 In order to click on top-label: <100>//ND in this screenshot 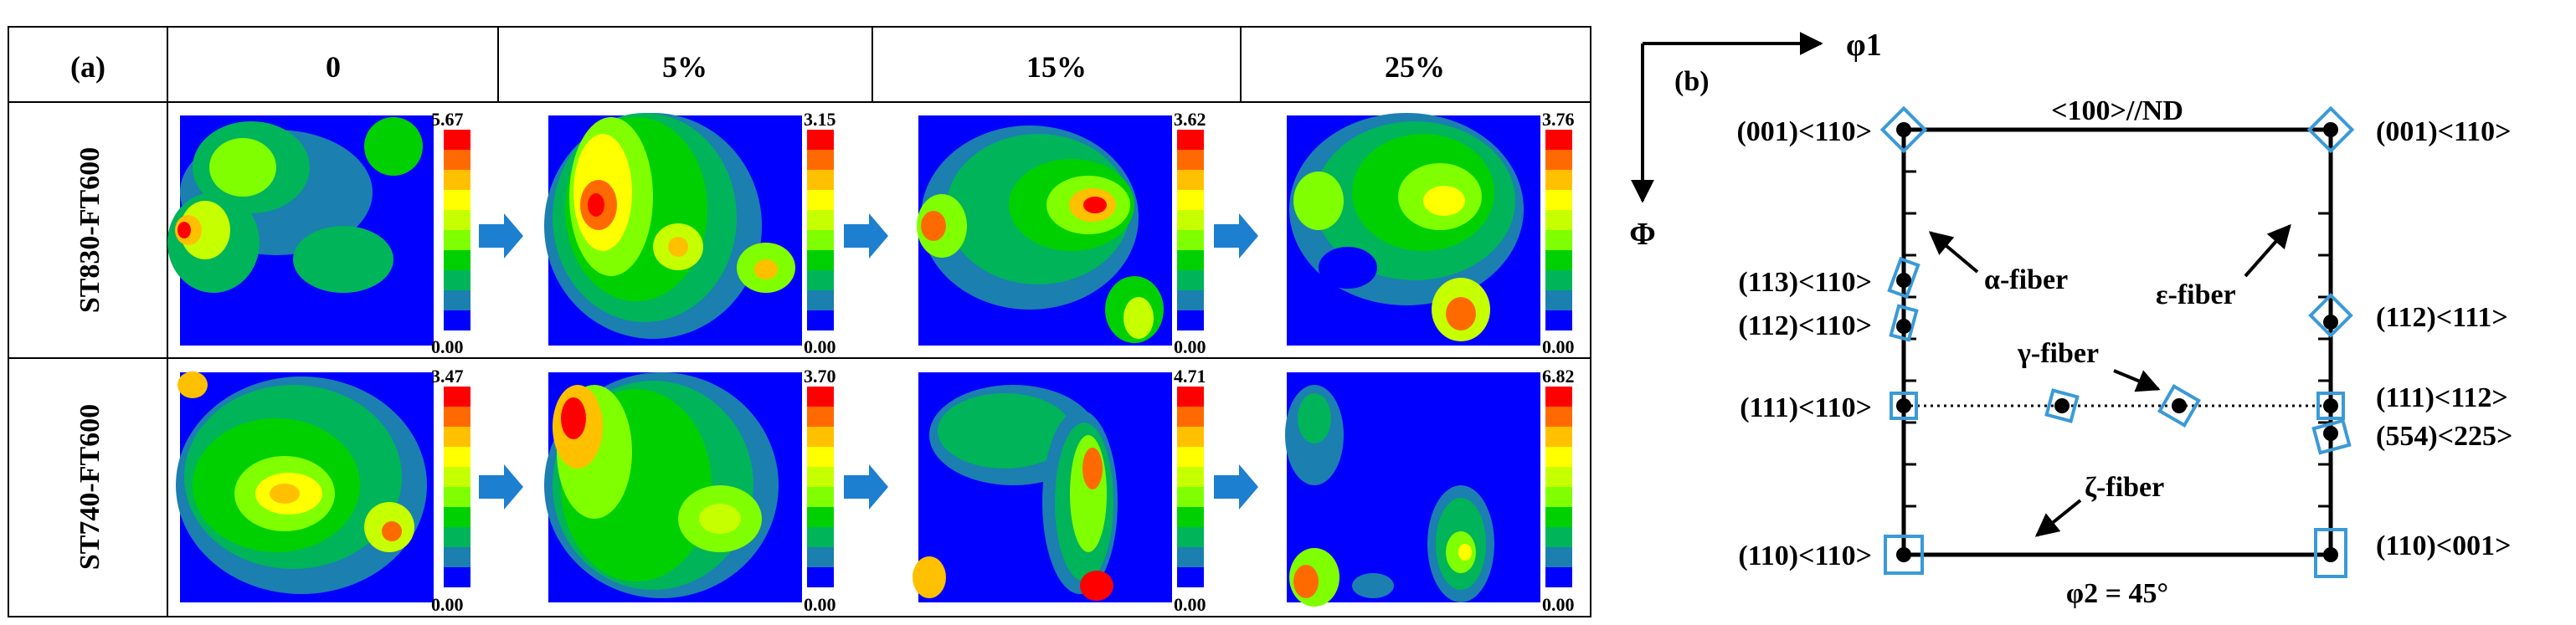, I will do `click(2117, 110)`.